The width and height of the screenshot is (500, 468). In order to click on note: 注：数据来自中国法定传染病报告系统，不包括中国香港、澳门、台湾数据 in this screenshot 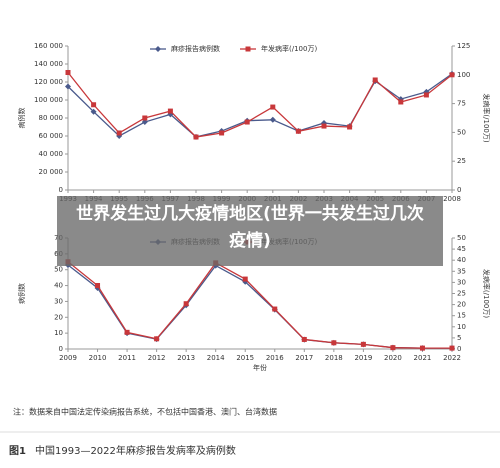, I will do `click(145, 412)`.